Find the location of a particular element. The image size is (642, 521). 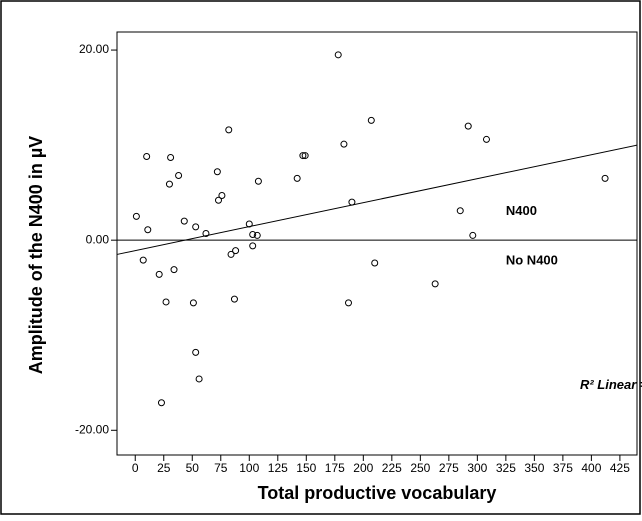

y-tick-label: -20.00 is located at coordinates (92, 429).